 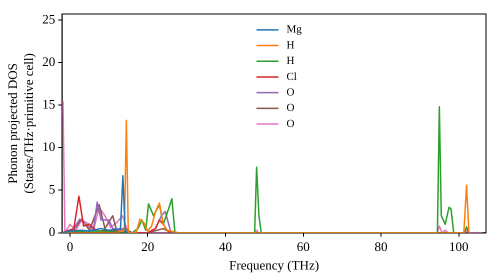 What do you see at coordinates (52, 232) in the screenshot?
I see `y-tick-label: 0` at bounding box center [52, 232].